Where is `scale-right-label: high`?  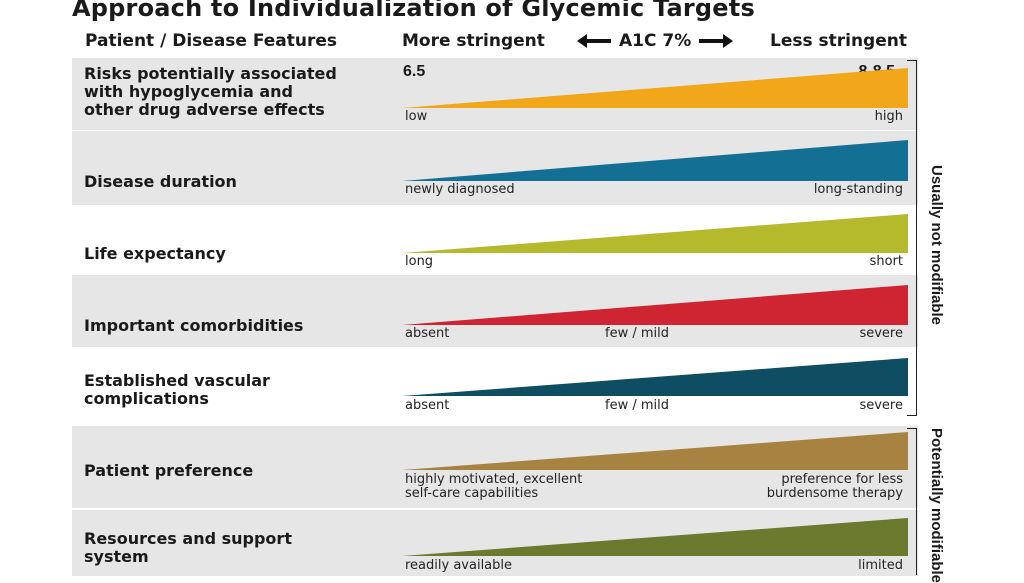 scale-right-label: high is located at coordinates (888, 116).